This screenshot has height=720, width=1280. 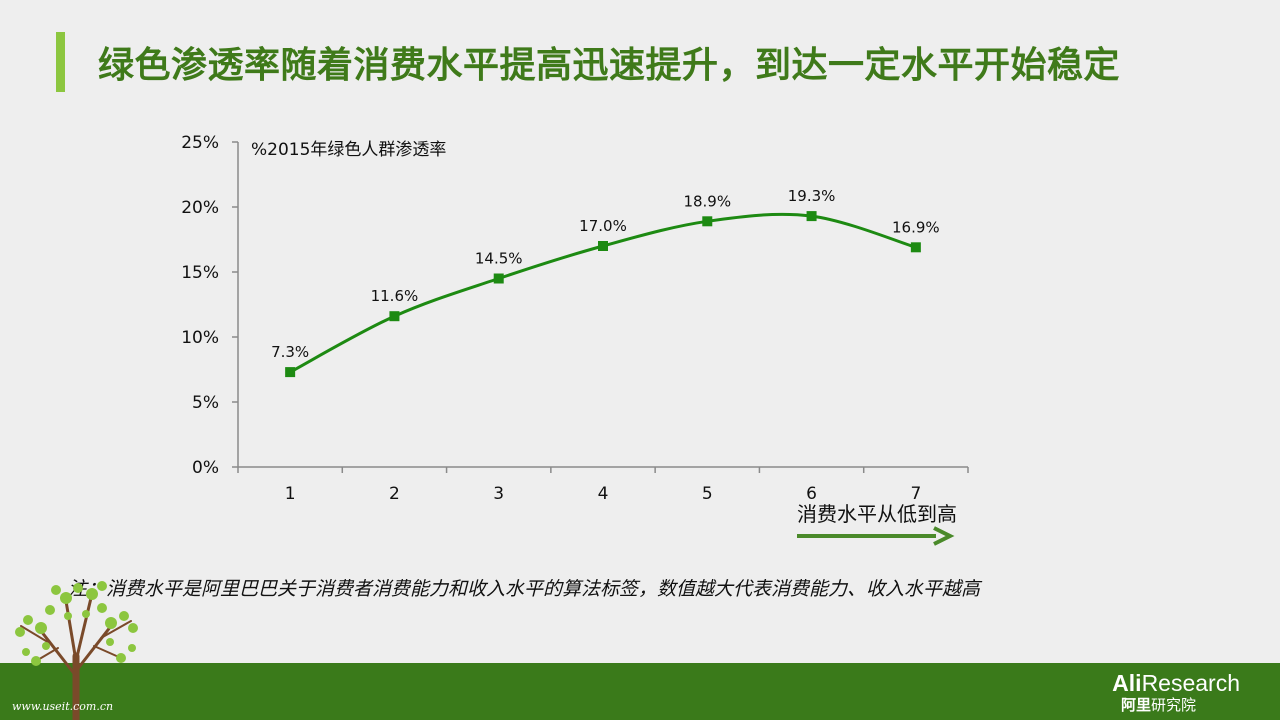 What do you see at coordinates (915, 494) in the screenshot?
I see `x-tick-label: 7` at bounding box center [915, 494].